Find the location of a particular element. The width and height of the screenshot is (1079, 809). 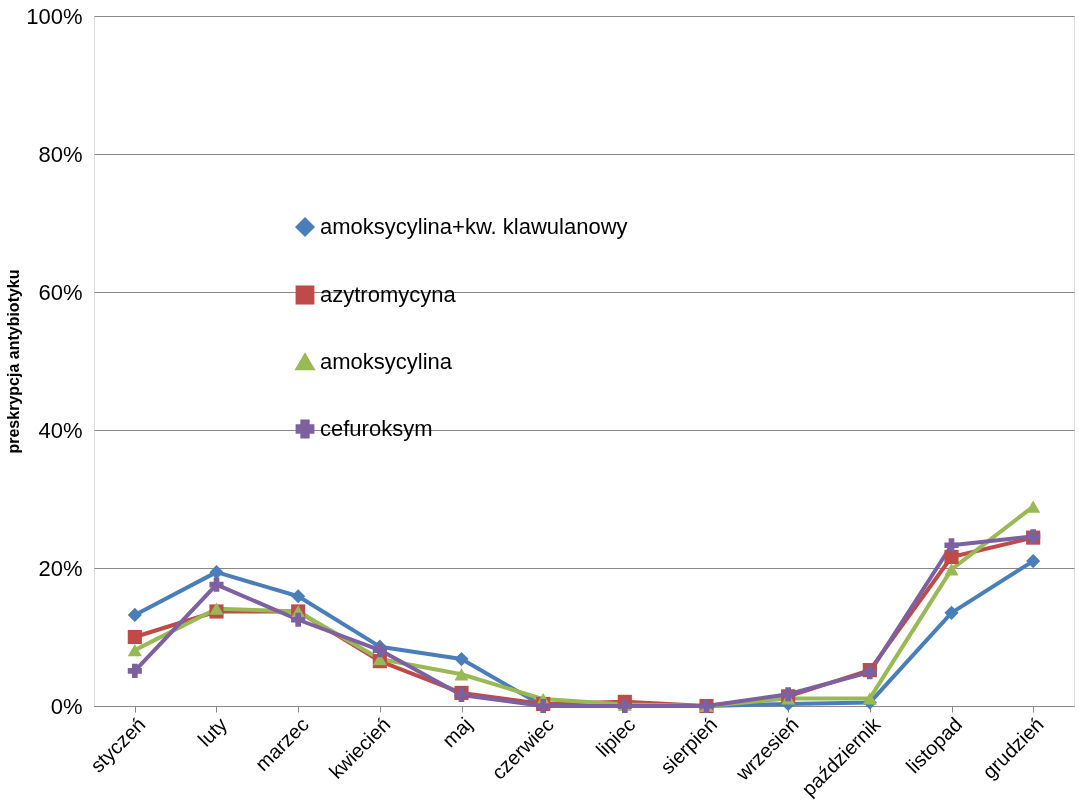

legend-label: cefuroksym is located at coordinates (376, 428).